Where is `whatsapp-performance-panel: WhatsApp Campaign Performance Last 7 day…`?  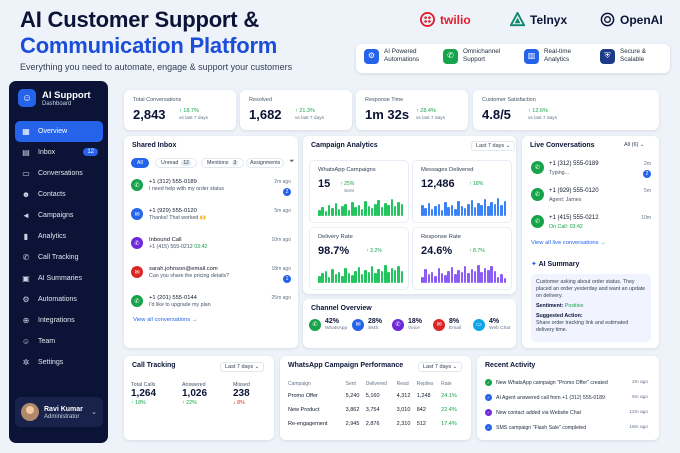 whatsapp-performance-panel: WhatsApp Campaign Performance Last 7 day… is located at coordinates (375, 398).